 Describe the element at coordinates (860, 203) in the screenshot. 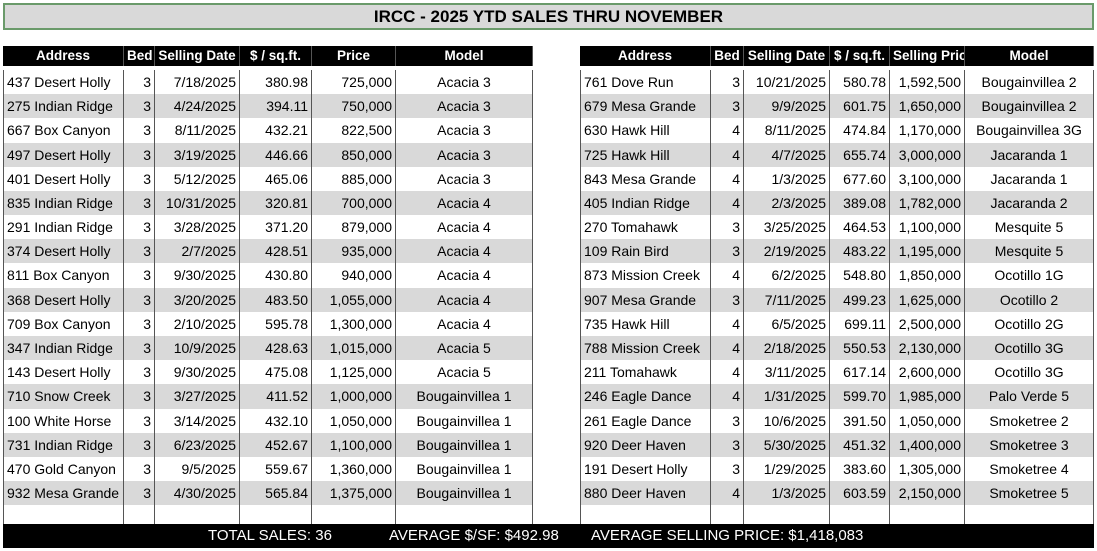

I see `table-cell: 389.08` at that location.